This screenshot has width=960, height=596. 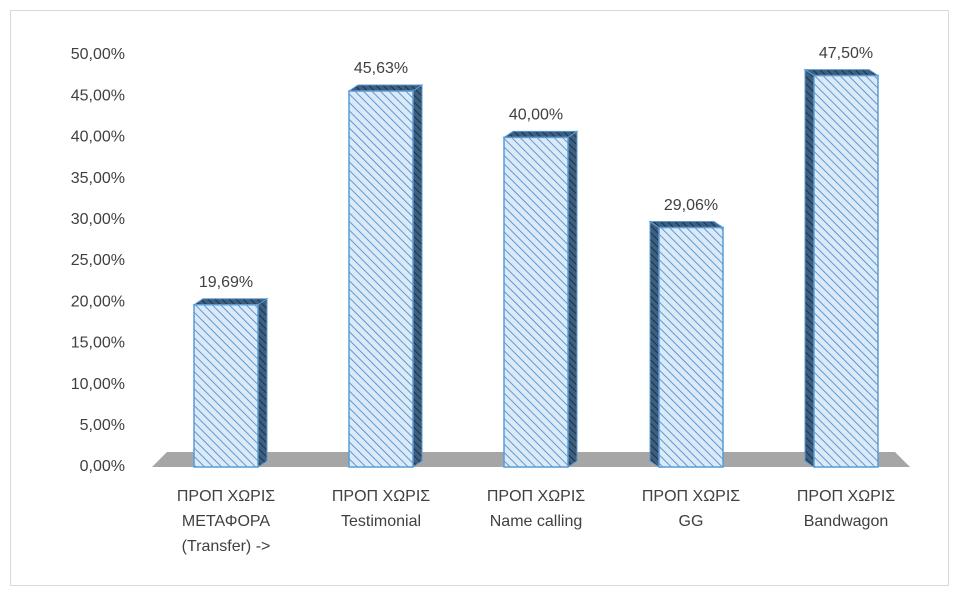 What do you see at coordinates (98, 260) in the screenshot?
I see `y-tick-label: 25,00%` at bounding box center [98, 260].